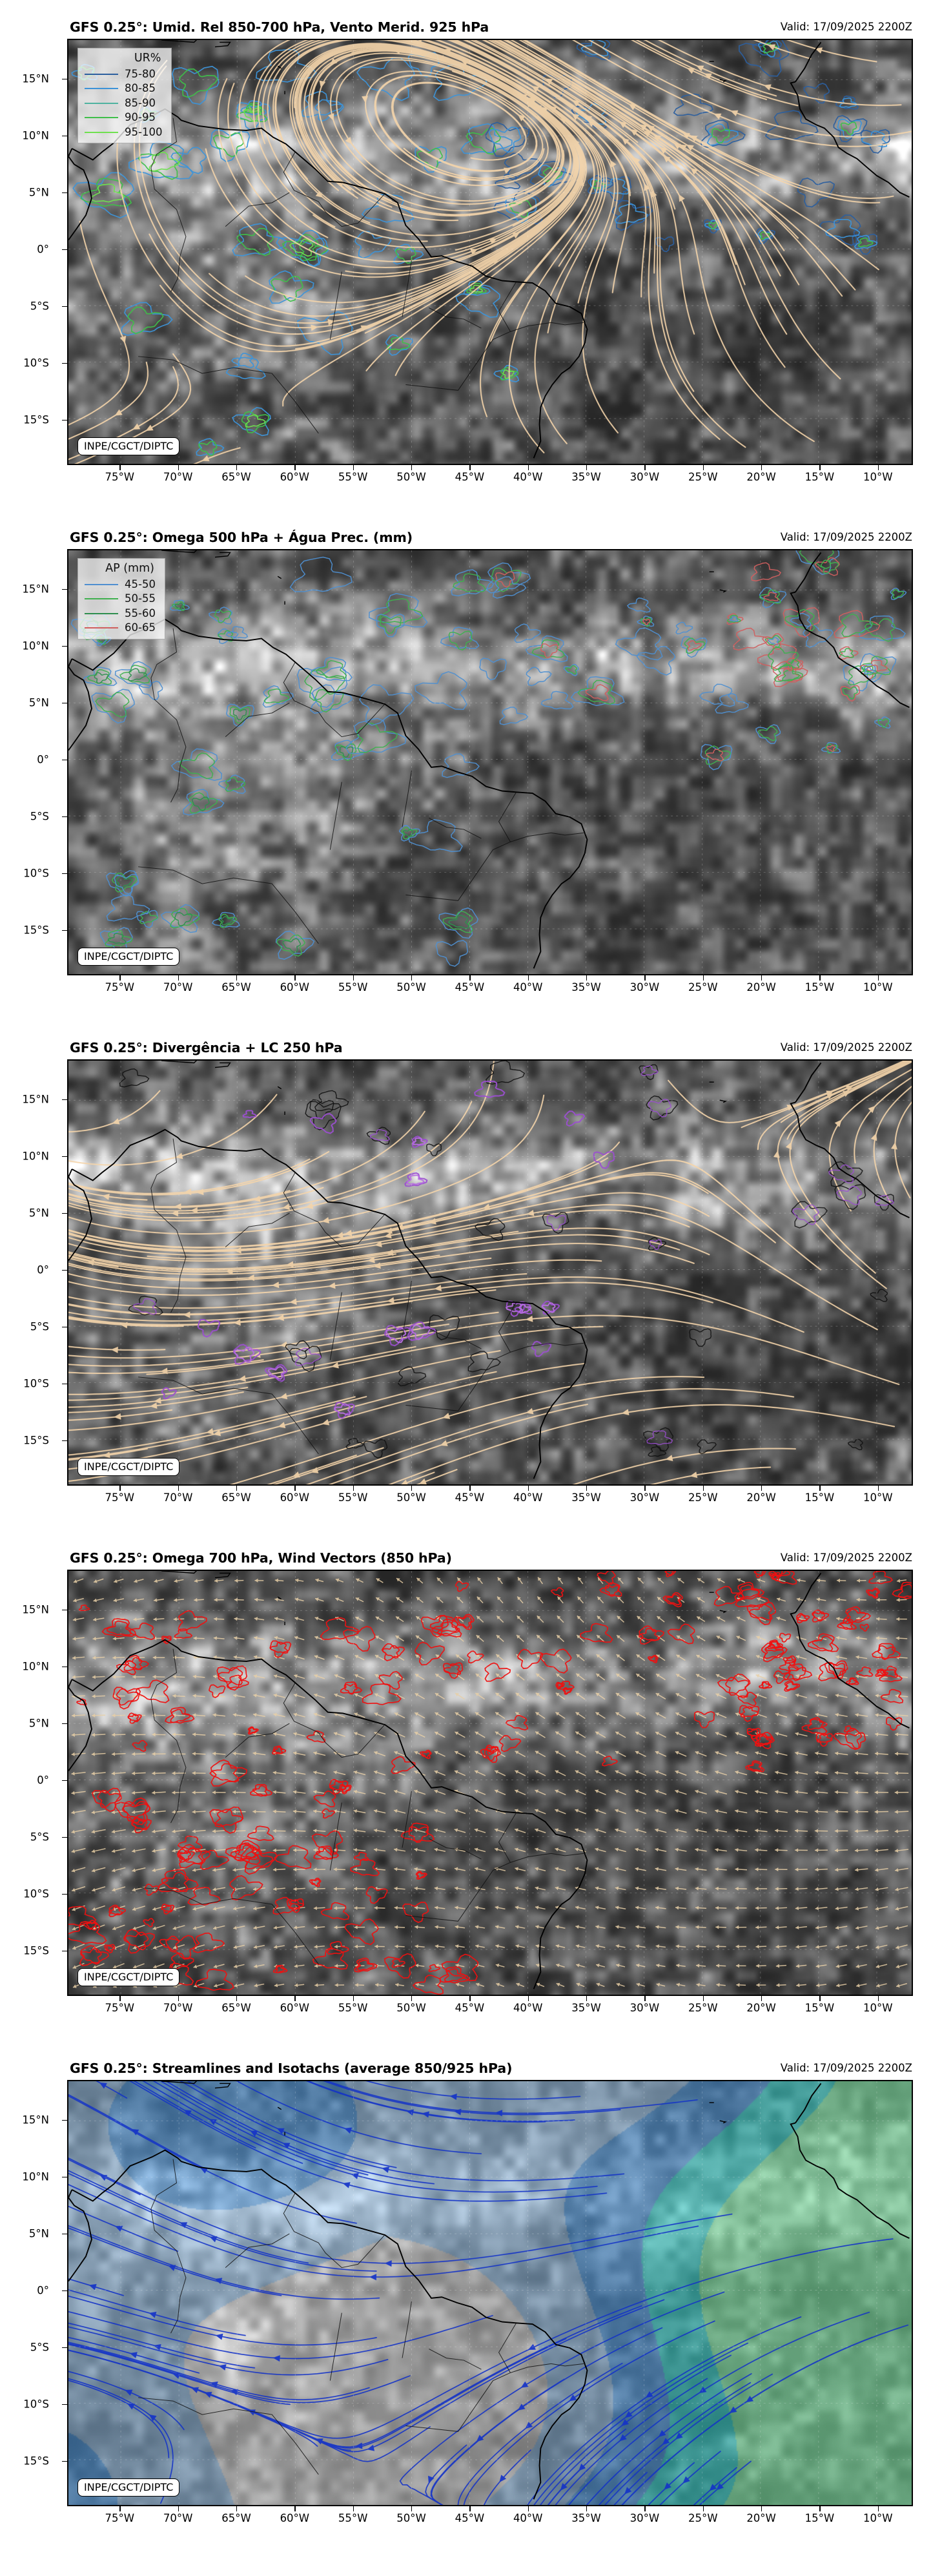 The height and width of the screenshot is (2576, 942). Describe the element at coordinates (819, 987) in the screenshot. I see `x-axis-tick-label: 15°W` at that location.